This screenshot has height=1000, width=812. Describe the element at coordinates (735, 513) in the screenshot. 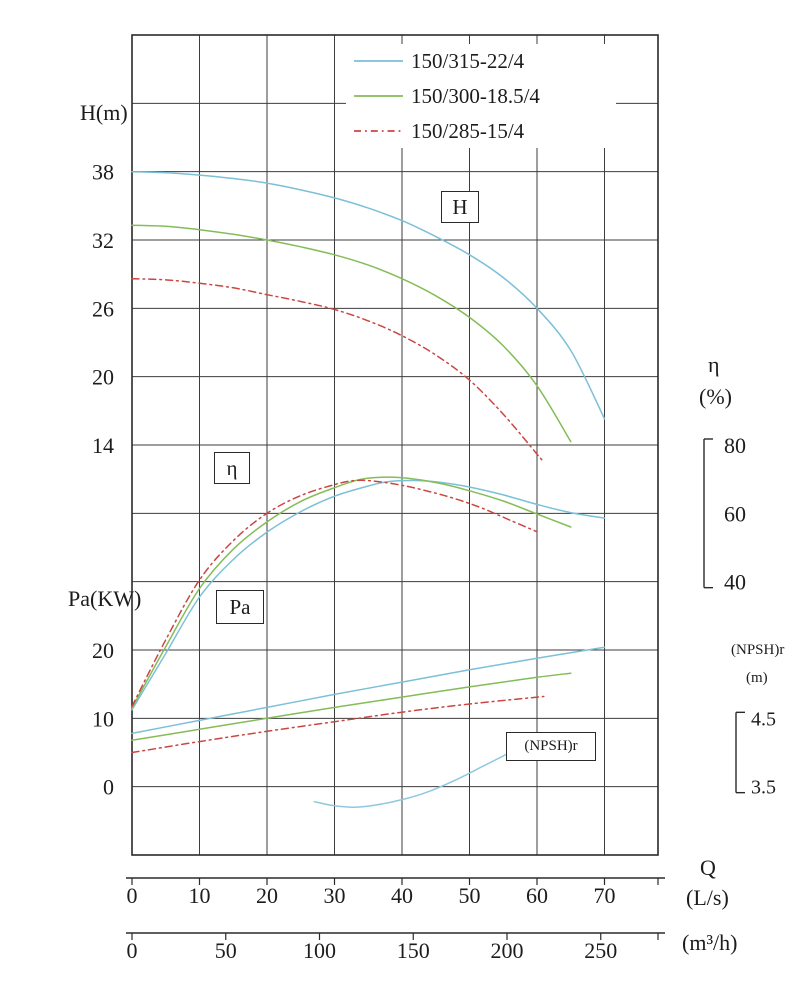

I see `eta-tick-label: 60` at that location.